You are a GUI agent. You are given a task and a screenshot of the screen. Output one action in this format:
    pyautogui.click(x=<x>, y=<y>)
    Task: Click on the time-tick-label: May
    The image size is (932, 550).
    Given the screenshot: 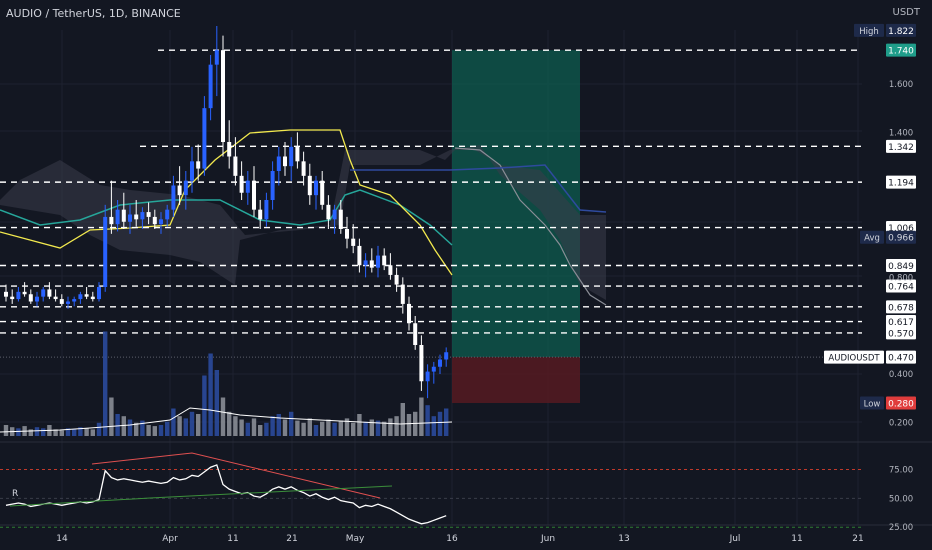 What is the action you would take?
    pyautogui.click(x=355, y=539)
    